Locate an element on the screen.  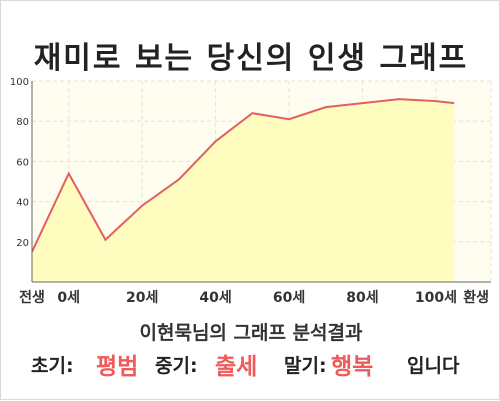
y-tick-label: 60 is located at coordinates (22, 162).